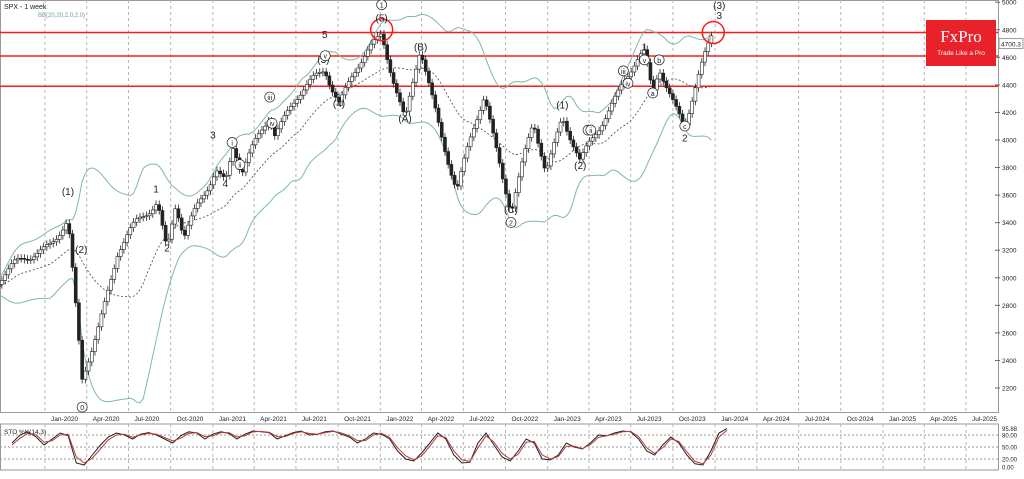 The image size is (1024, 479). Describe the element at coordinates (232, 419) in the screenshot. I see `x-tick-label: Jan-2021` at that location.